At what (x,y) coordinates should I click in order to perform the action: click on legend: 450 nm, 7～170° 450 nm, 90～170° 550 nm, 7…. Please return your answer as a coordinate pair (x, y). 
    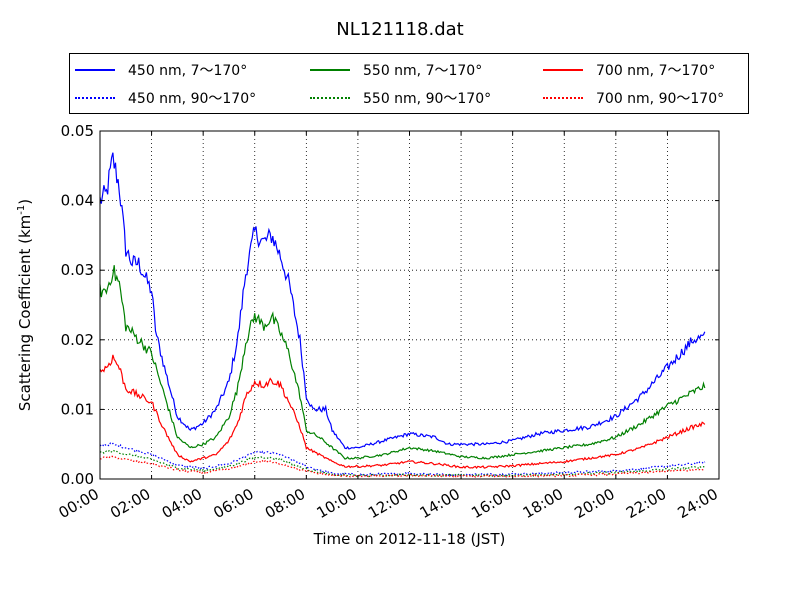
    Looking at the image, I should click on (409, 83).